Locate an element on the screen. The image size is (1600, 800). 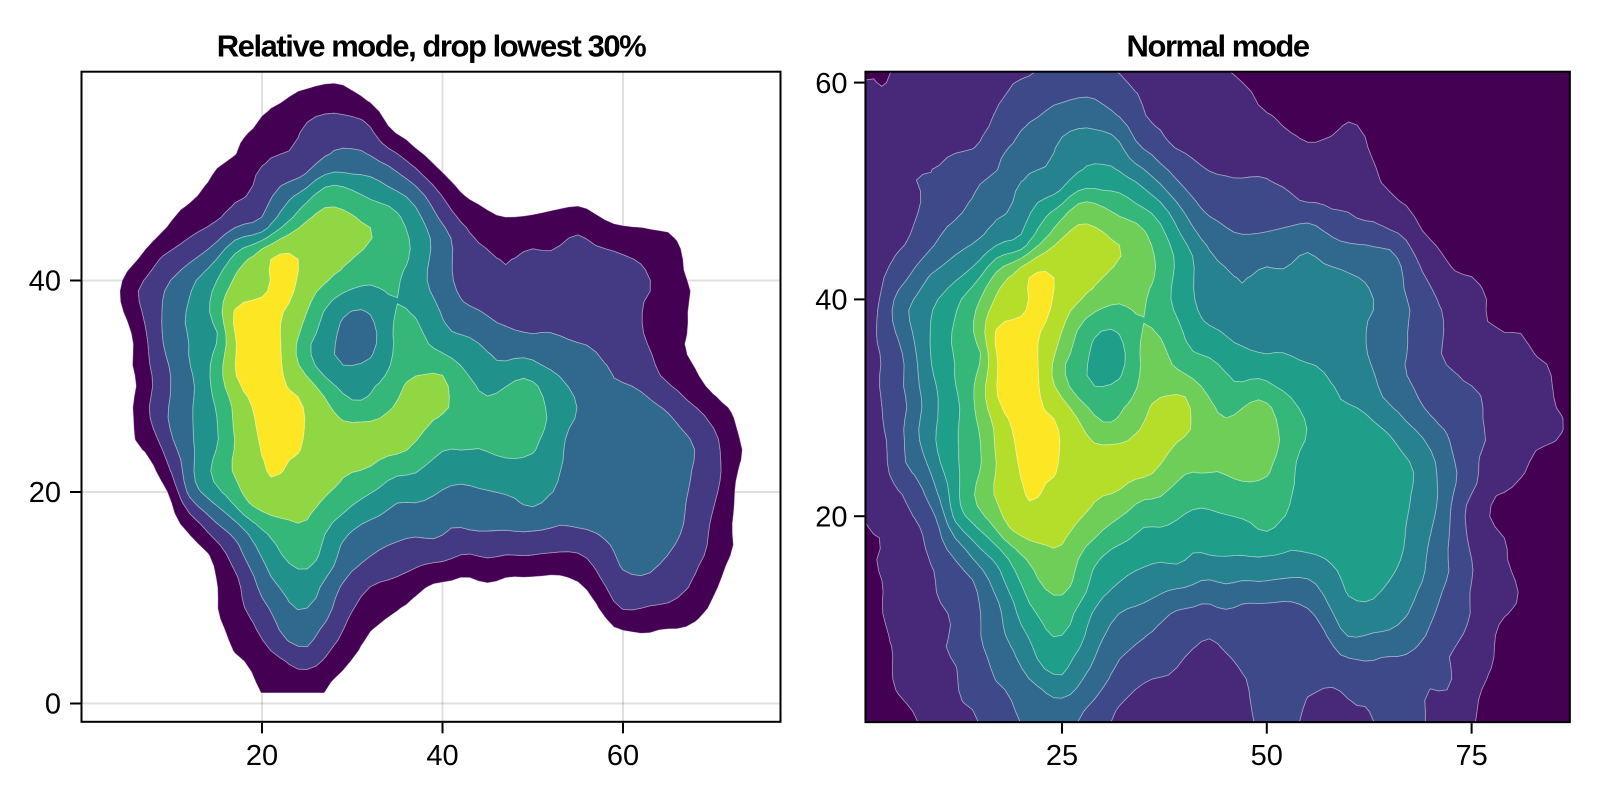
svg-text: Relative mode, drop lowest 30% is located at coordinates (431, 46).